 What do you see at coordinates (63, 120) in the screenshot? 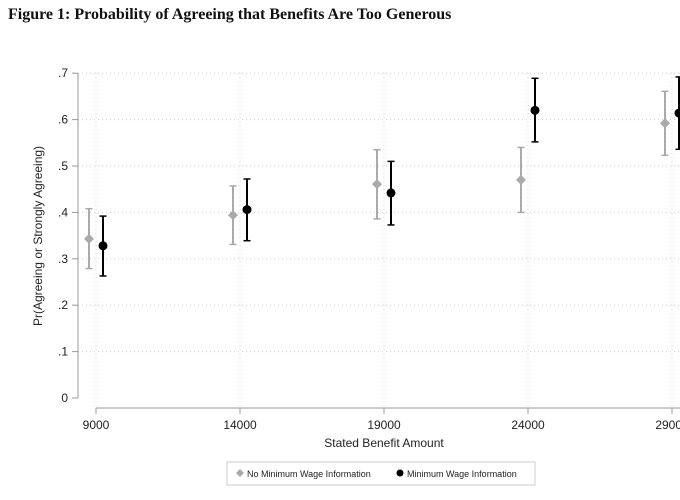
I see `y-tick-label: .6` at bounding box center [63, 120].